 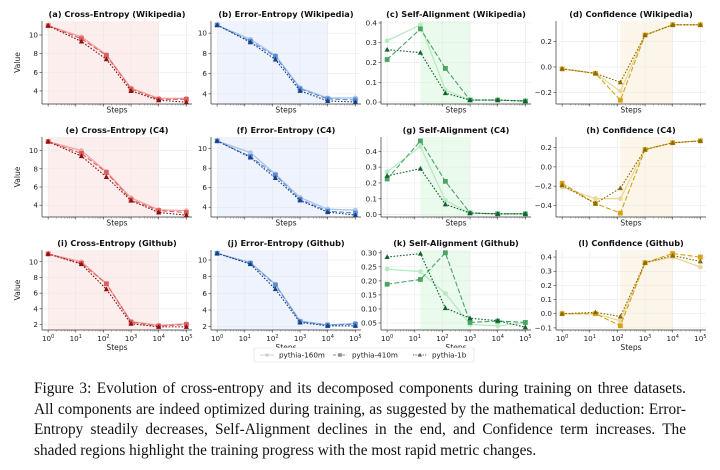 I want to click on panel-title: (h) Confidence (C4), so click(x=631, y=130).